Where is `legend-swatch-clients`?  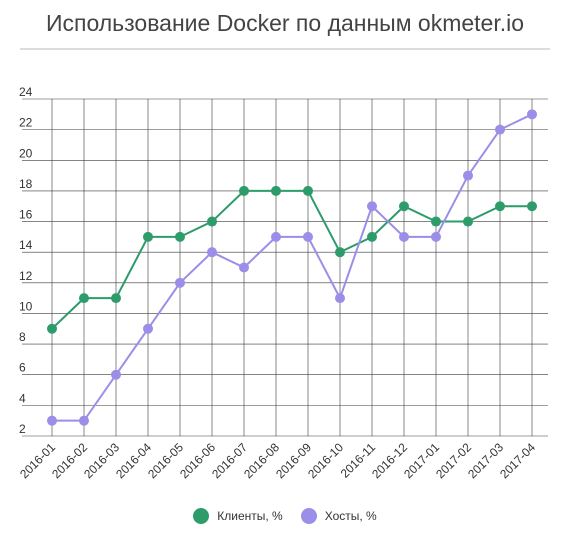 legend-swatch-clients is located at coordinates (201, 516).